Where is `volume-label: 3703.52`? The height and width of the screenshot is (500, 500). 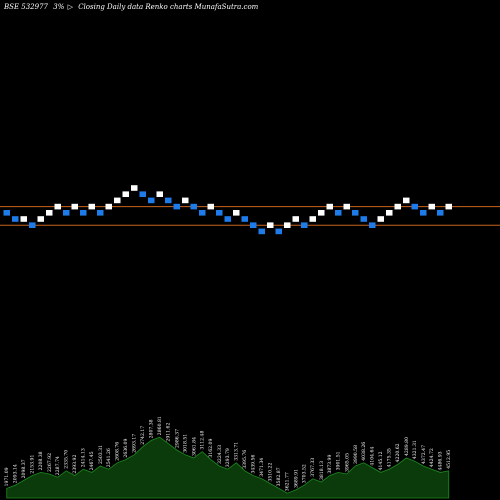 volume-label: 3703.52 is located at coordinates (305, 473).